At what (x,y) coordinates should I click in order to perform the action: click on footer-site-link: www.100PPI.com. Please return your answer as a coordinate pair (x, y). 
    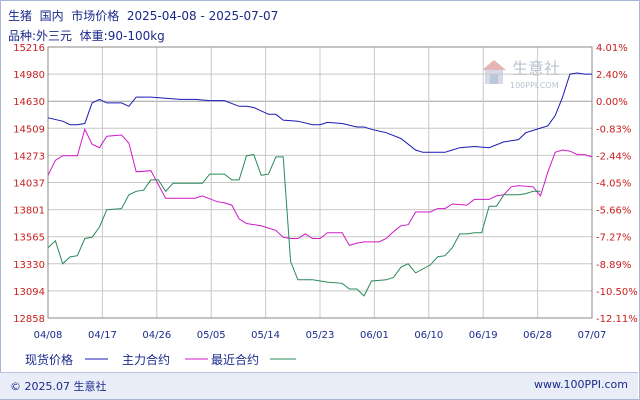
    Looking at the image, I should click on (581, 384).